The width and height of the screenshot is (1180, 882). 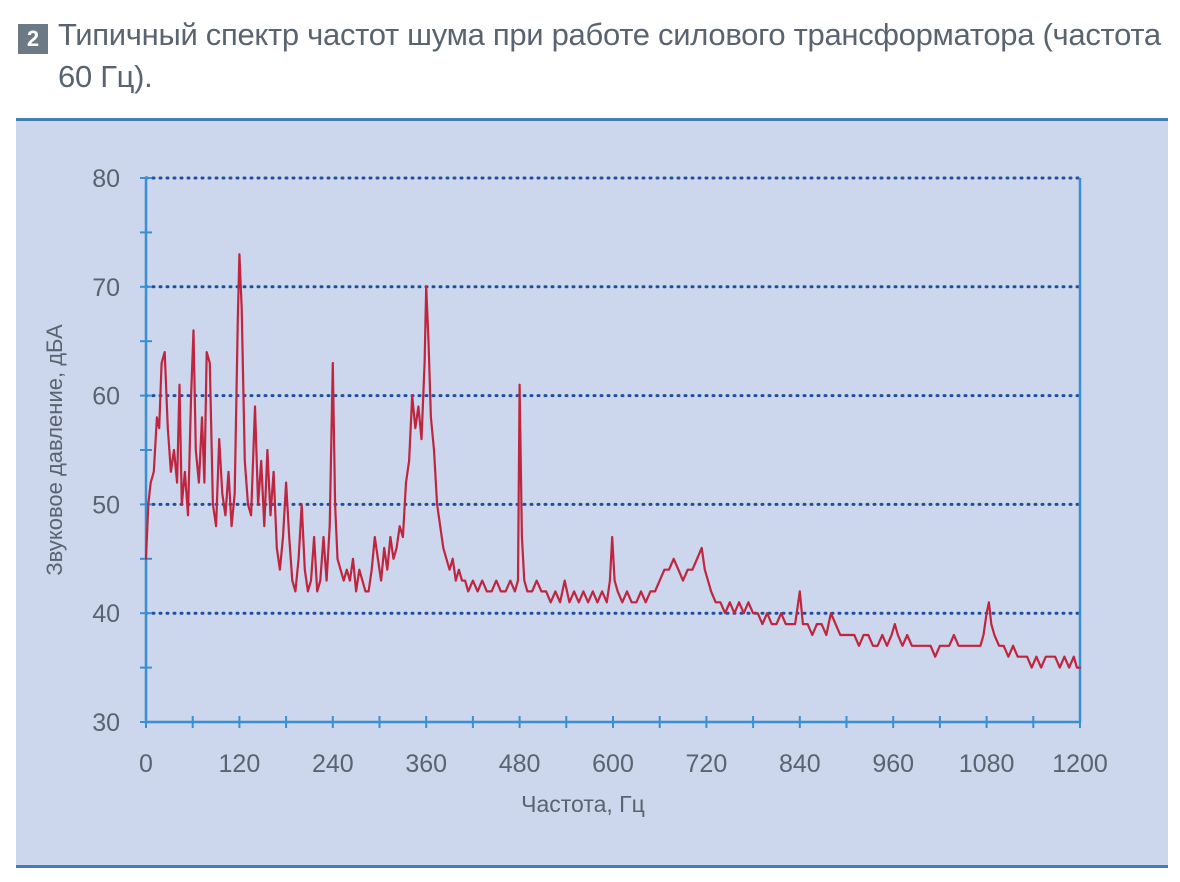 I want to click on y-tick-label-40: 40, so click(x=106, y=614).